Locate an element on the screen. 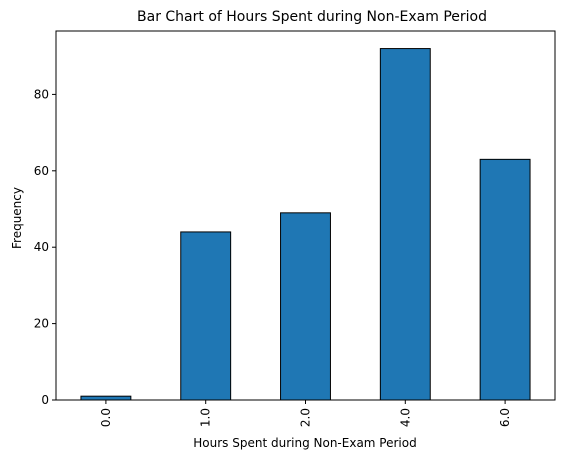 Image resolution: width=563 pixels, height=461 pixels. bar-4.0 is located at coordinates (405, 224).